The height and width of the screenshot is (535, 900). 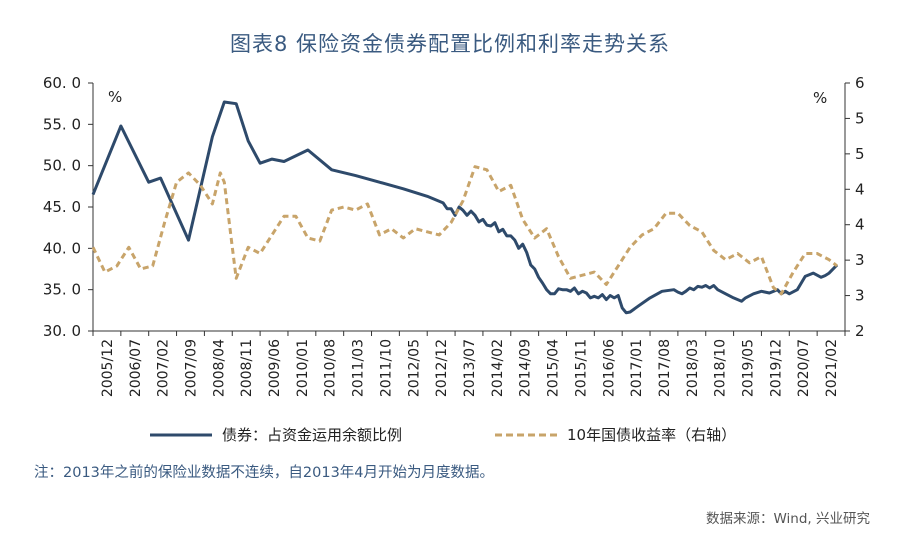 I want to click on x-tick-label: 2011/10, so click(x=386, y=368).